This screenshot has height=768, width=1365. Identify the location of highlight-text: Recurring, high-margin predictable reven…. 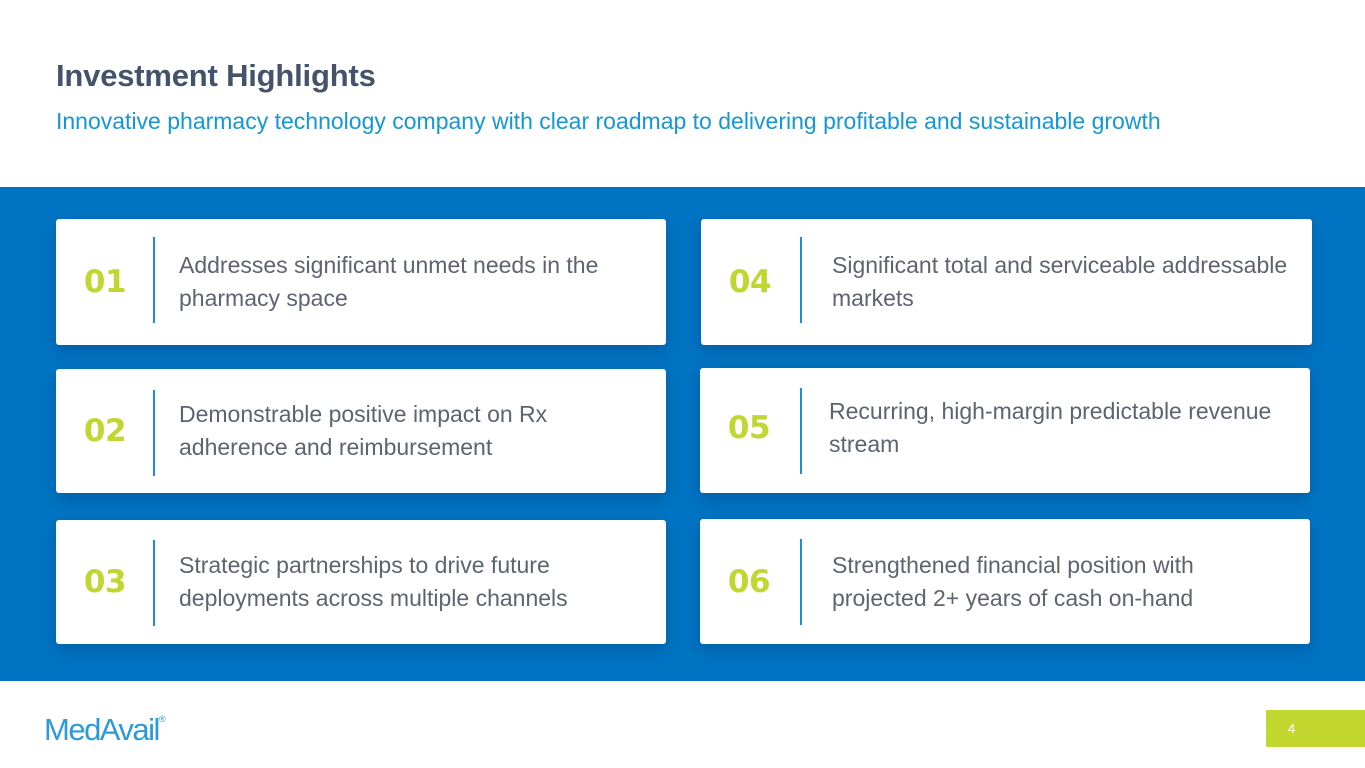
(1050, 427).